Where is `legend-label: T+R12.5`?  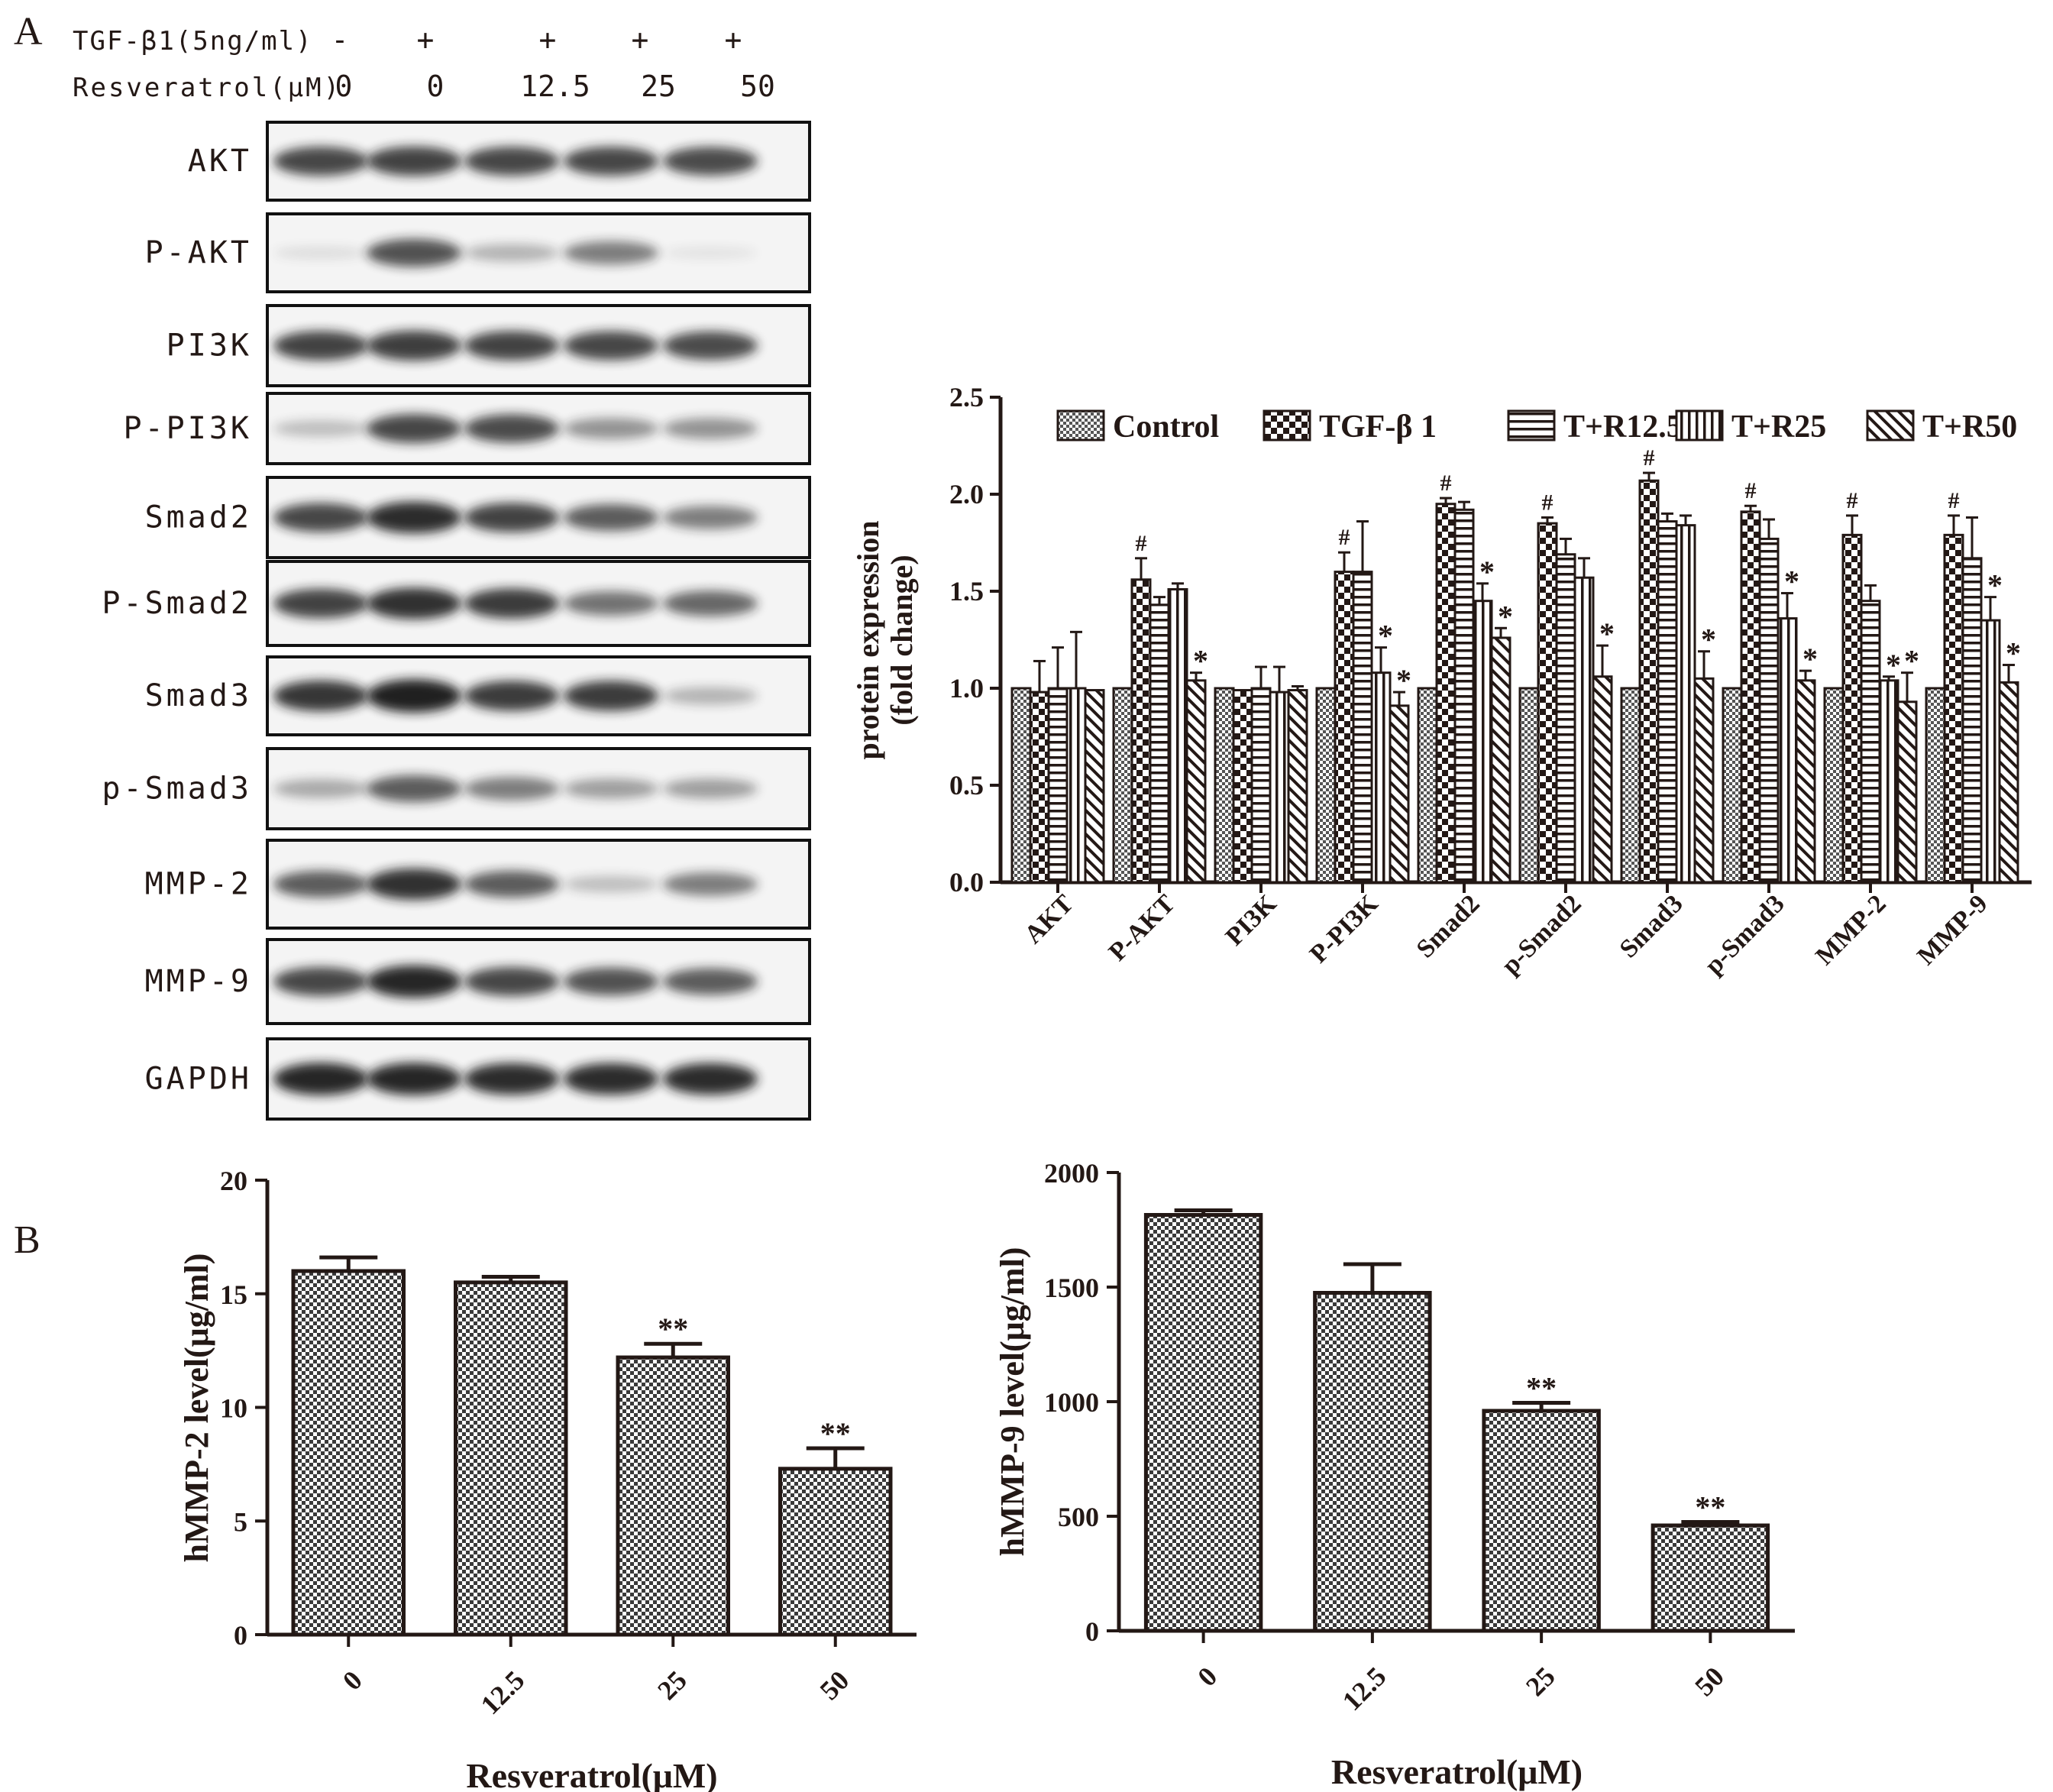
legend-label: T+R12.5 is located at coordinates (1623, 427).